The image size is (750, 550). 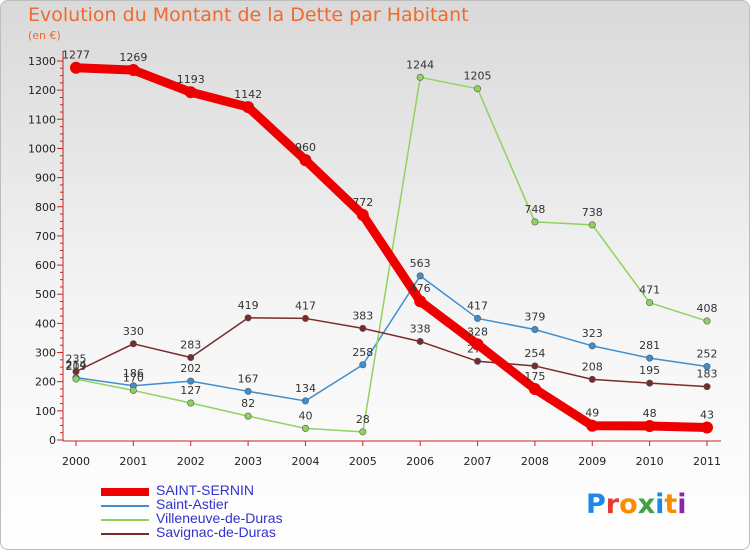 What do you see at coordinates (44, 35) in the screenshot?
I see `unit-label: (en €)` at bounding box center [44, 35].